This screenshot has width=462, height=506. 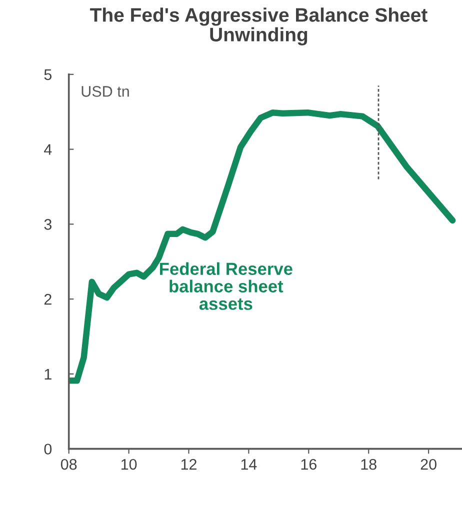 What do you see at coordinates (48, 374) in the screenshot?
I see `y-tick-label: 1` at bounding box center [48, 374].